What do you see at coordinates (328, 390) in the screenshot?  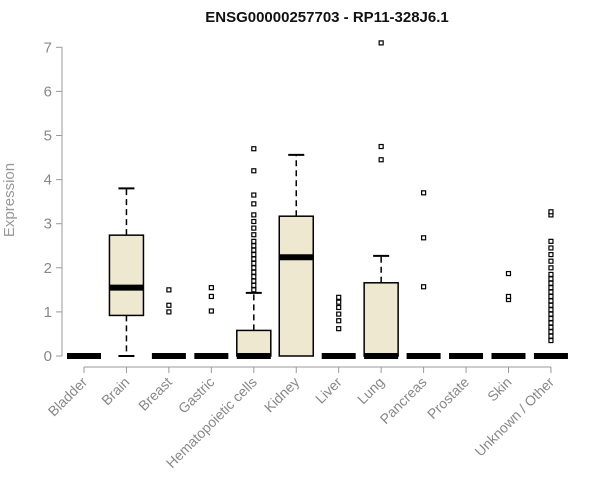 I see `x-tick-label: Liver` at bounding box center [328, 390].